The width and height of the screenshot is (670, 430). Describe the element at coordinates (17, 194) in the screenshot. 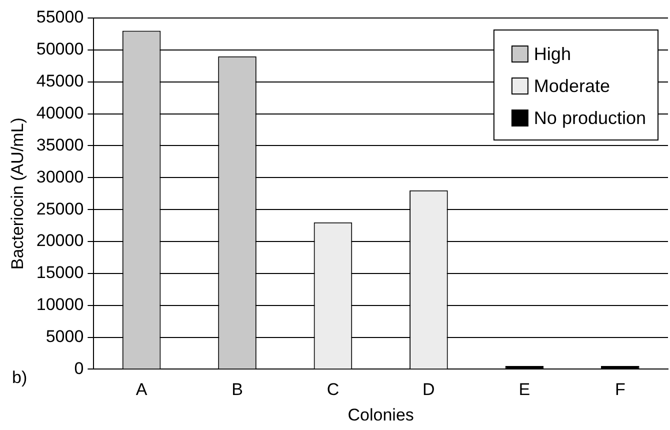

I see `y-axis-title: Bacteriocin (AU/mL)` at that location.